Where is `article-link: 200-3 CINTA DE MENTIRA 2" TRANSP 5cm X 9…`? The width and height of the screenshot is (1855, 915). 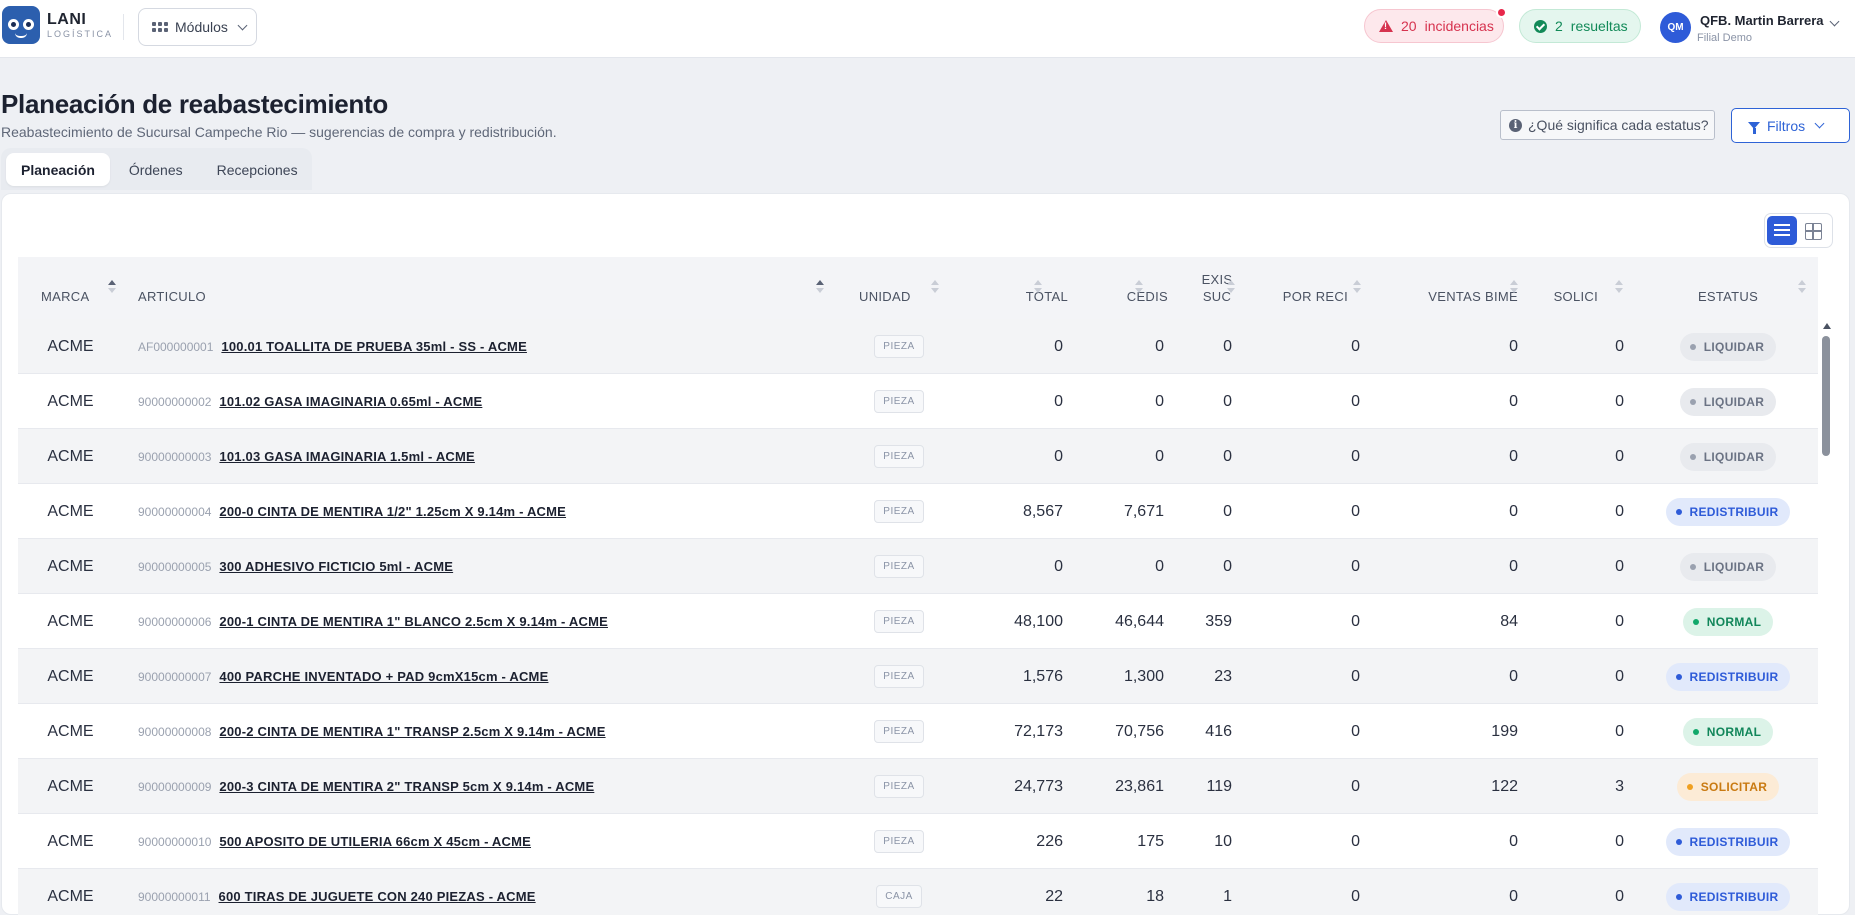 article-link: 200-3 CINTA DE MENTIRA 2" TRANSP 5cm X 9… is located at coordinates (407, 786).